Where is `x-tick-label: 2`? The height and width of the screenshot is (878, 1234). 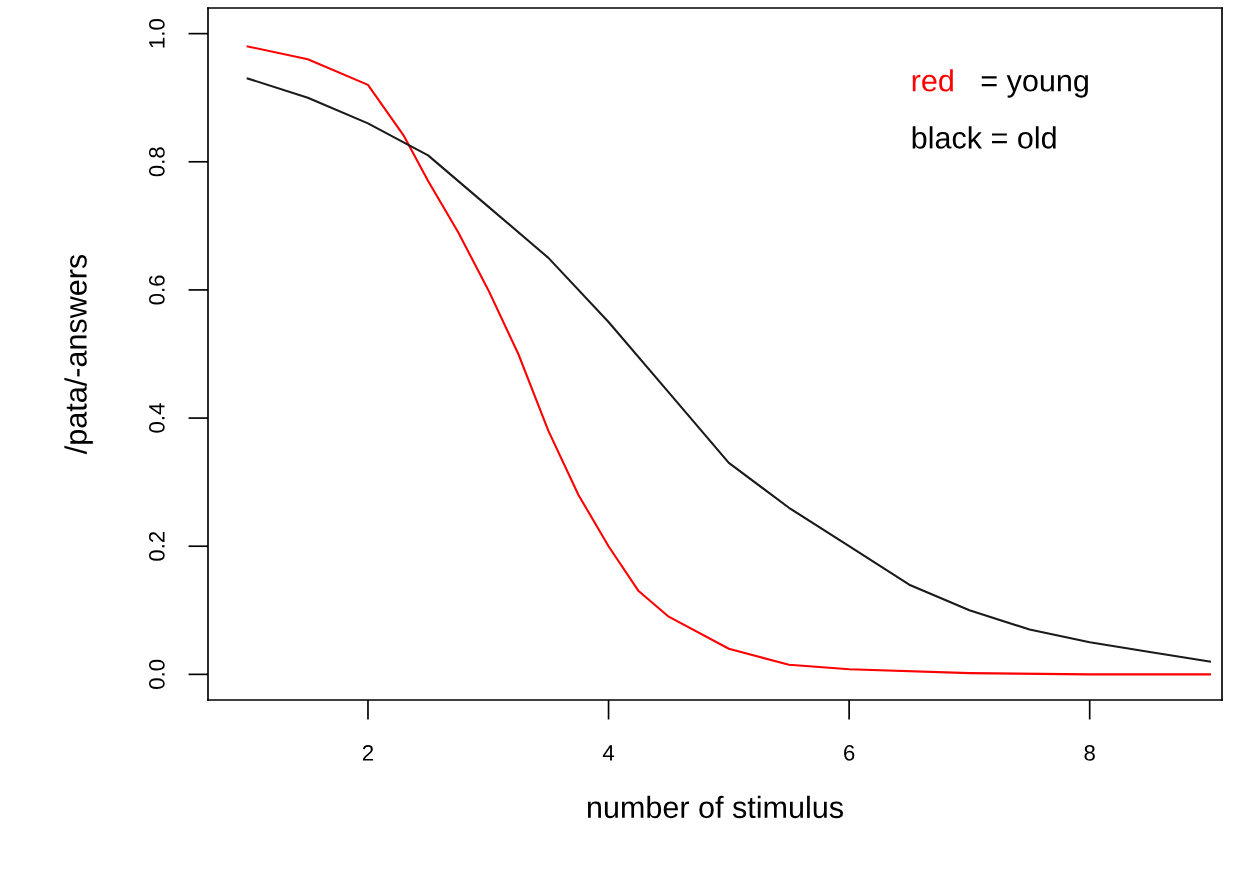
x-tick-label: 2 is located at coordinates (368, 753).